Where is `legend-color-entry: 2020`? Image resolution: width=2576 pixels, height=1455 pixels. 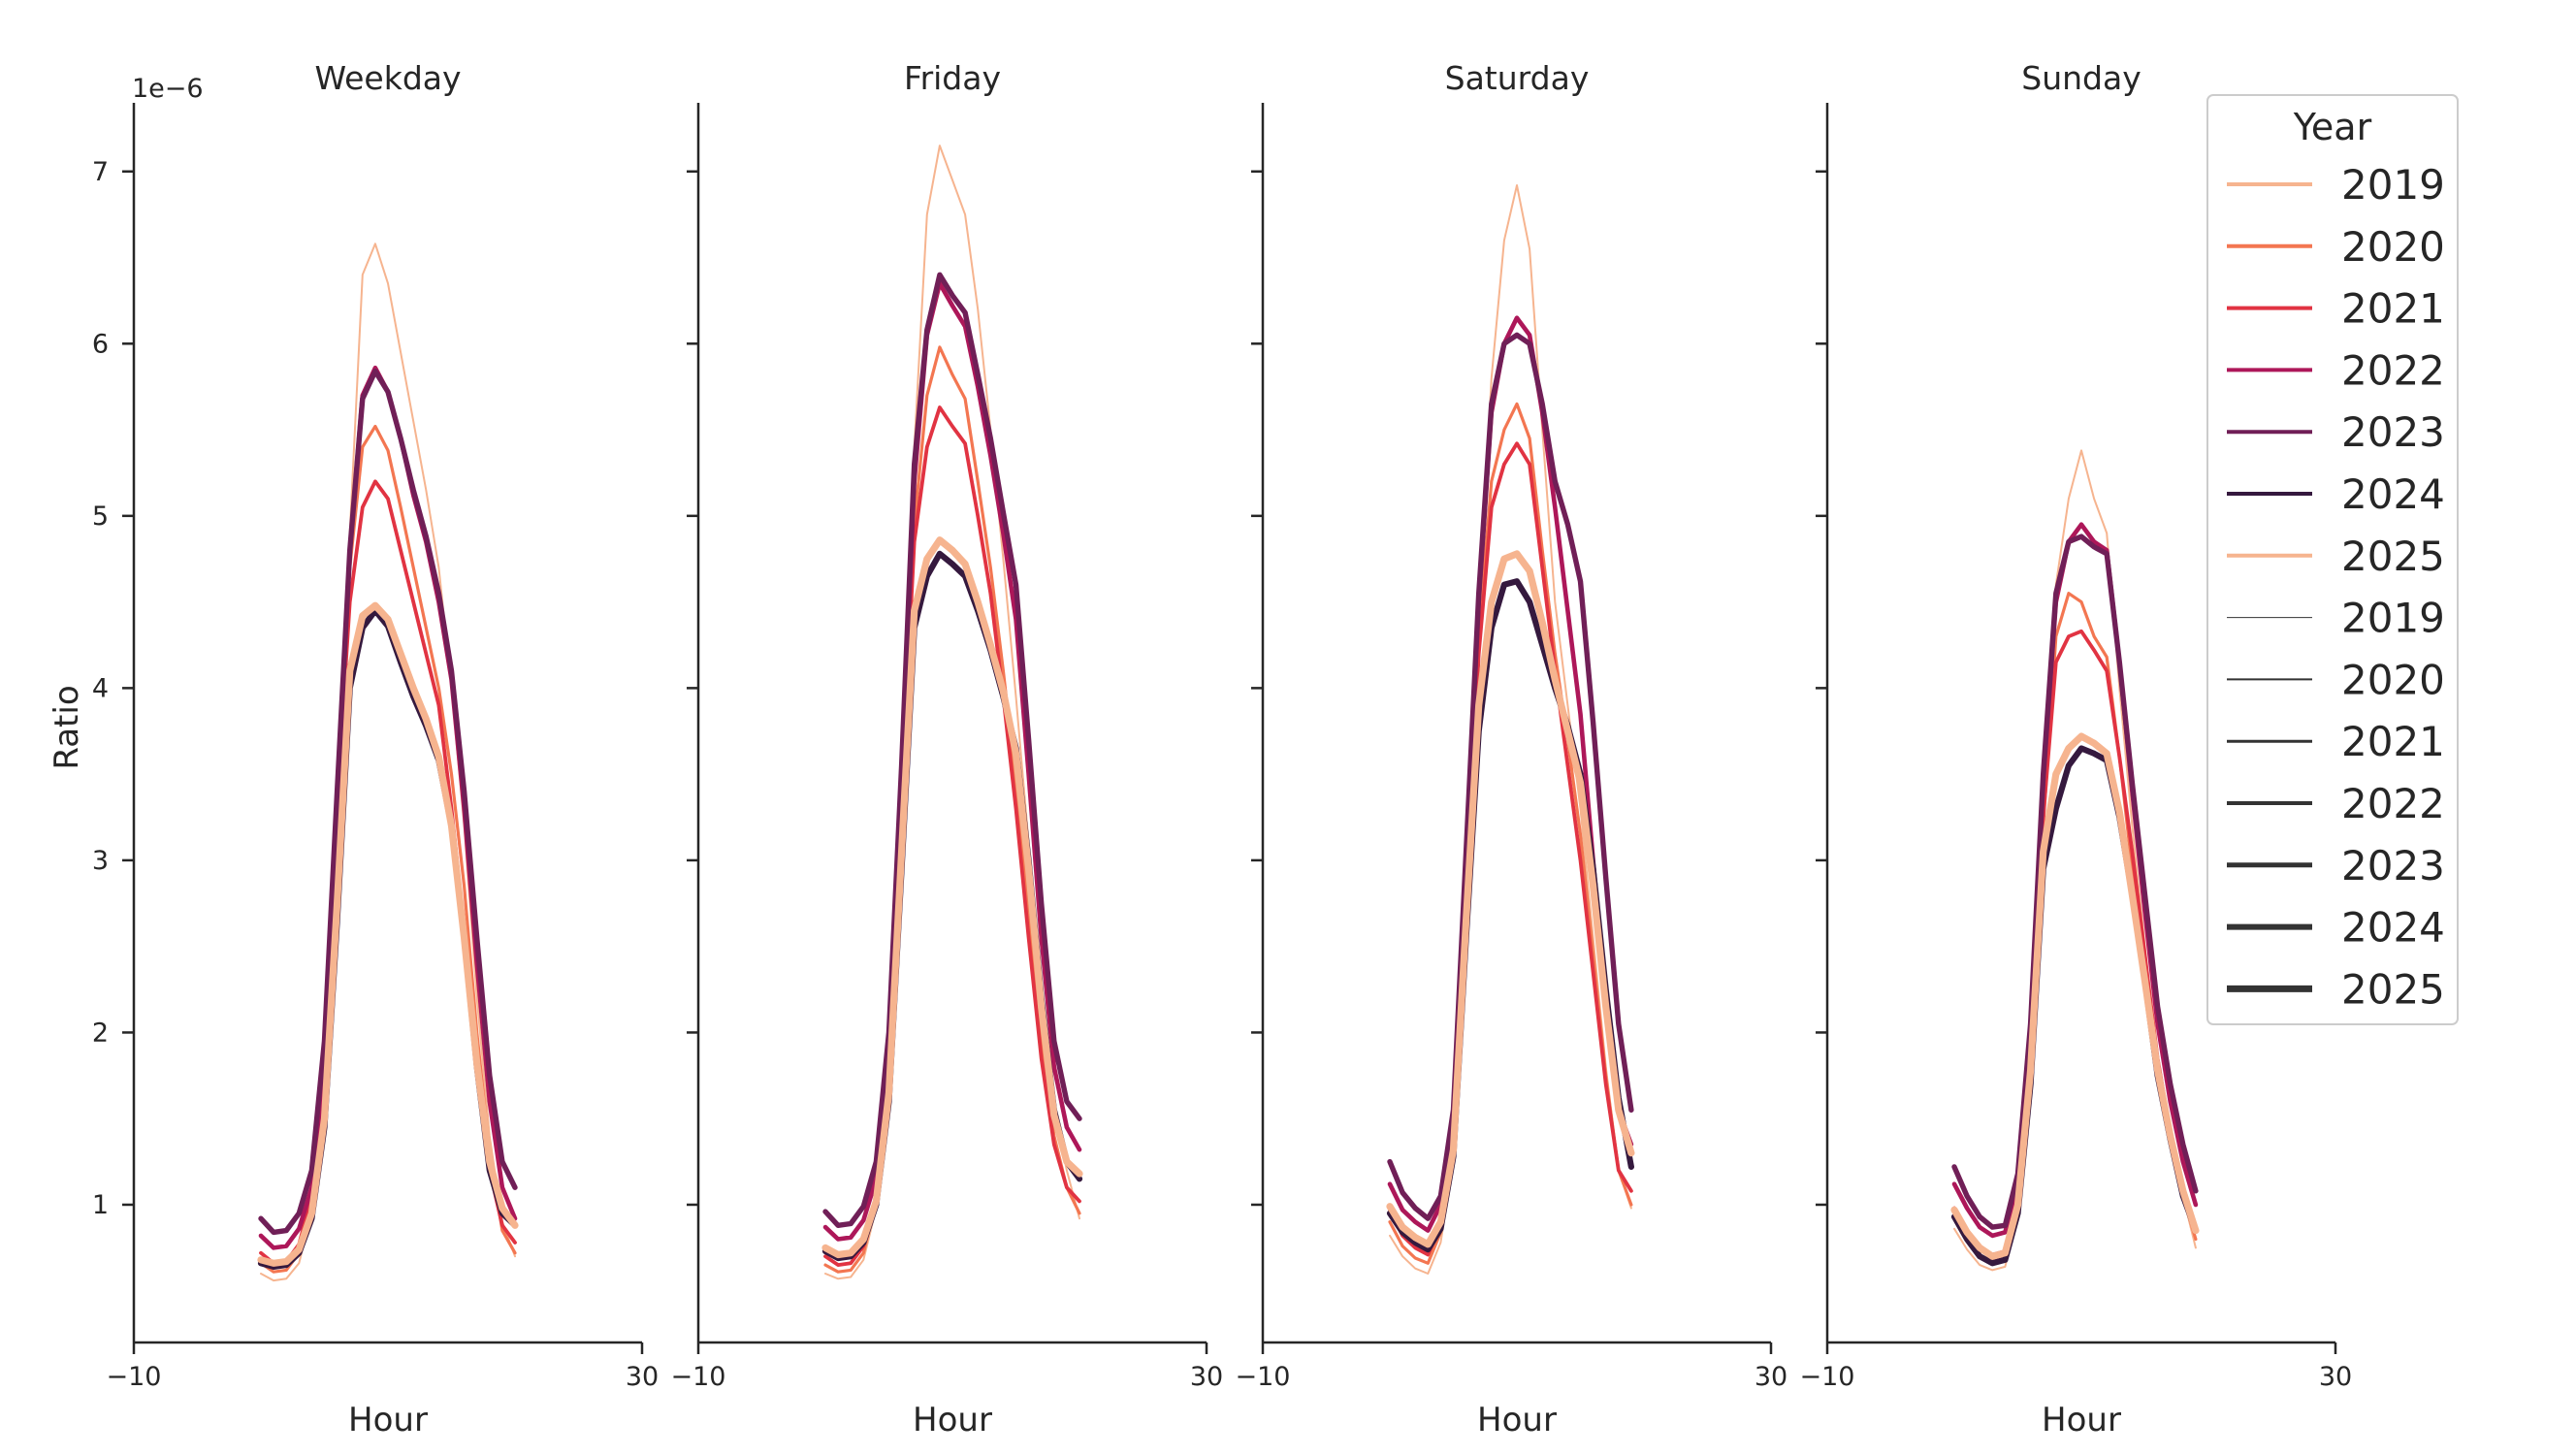 legend-color-entry: 2020 is located at coordinates (2336, 247).